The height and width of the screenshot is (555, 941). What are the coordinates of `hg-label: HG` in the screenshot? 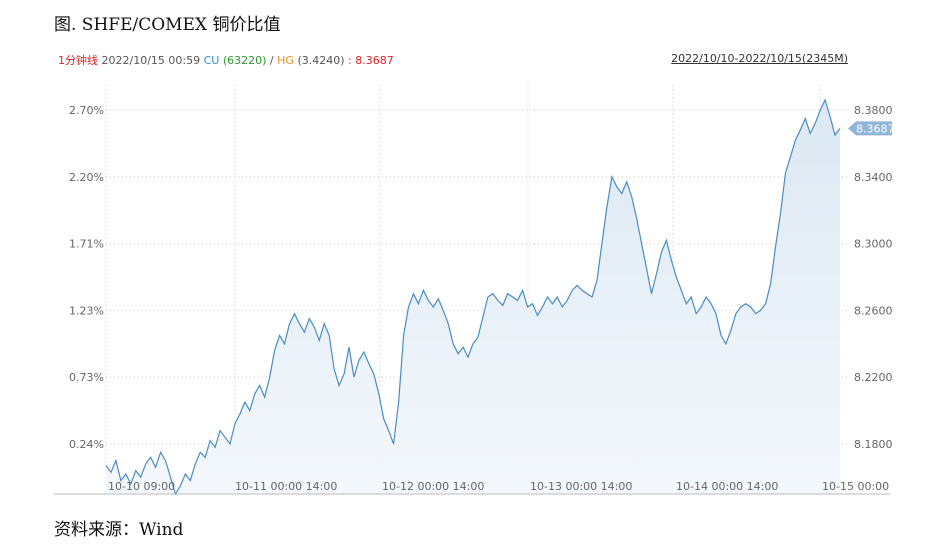 It's located at (285, 60).